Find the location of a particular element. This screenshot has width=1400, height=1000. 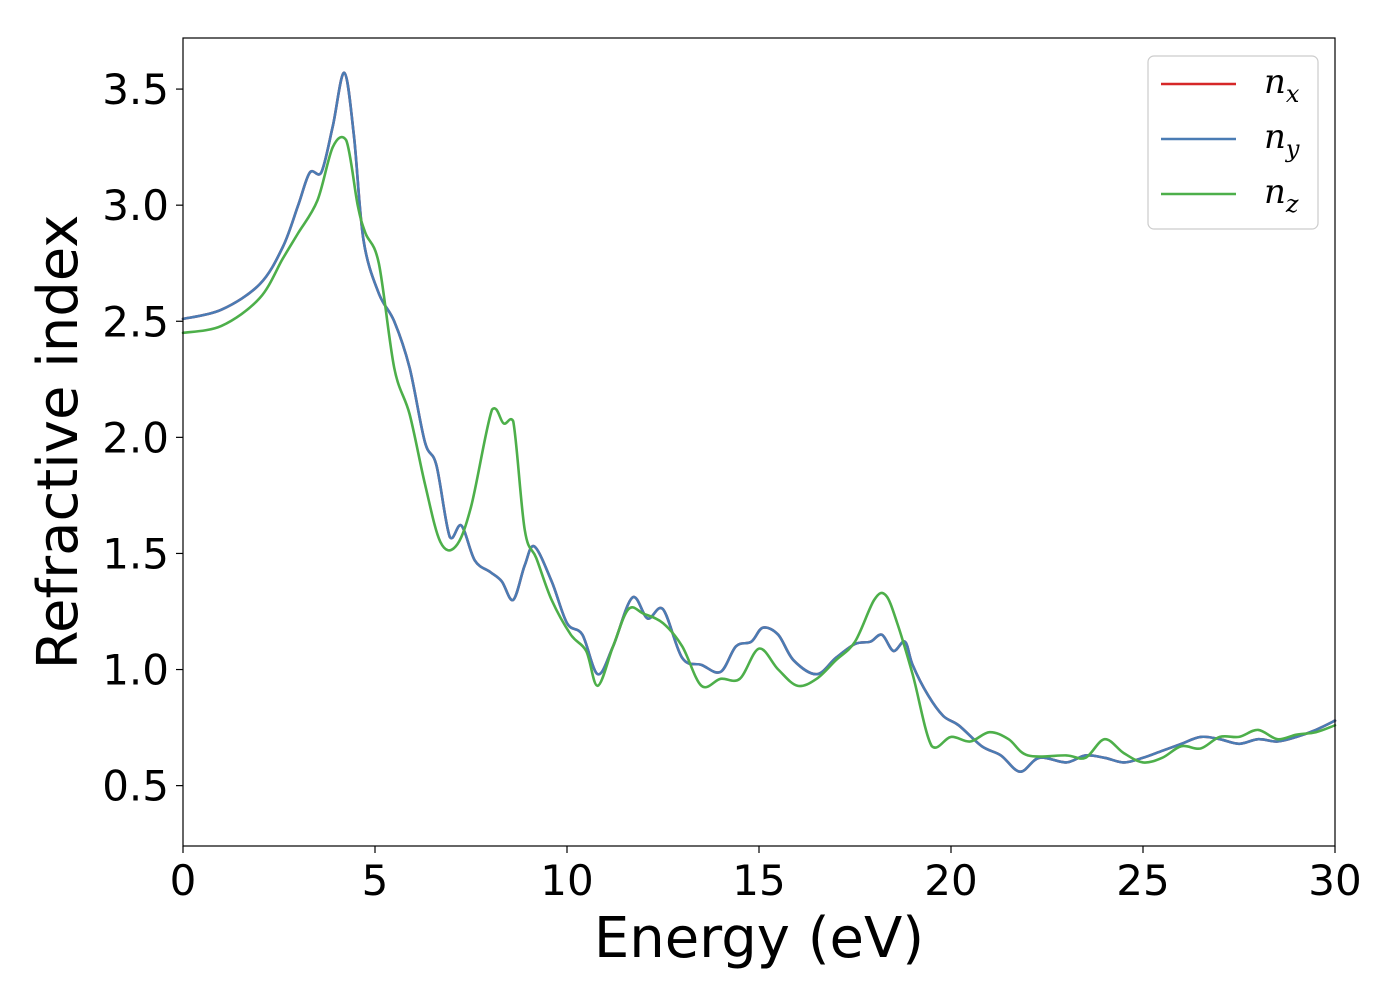

y-axis: 0.5 1.0 1.5 2.0 2.5 3.0 3.5 is located at coordinates (142, 438).